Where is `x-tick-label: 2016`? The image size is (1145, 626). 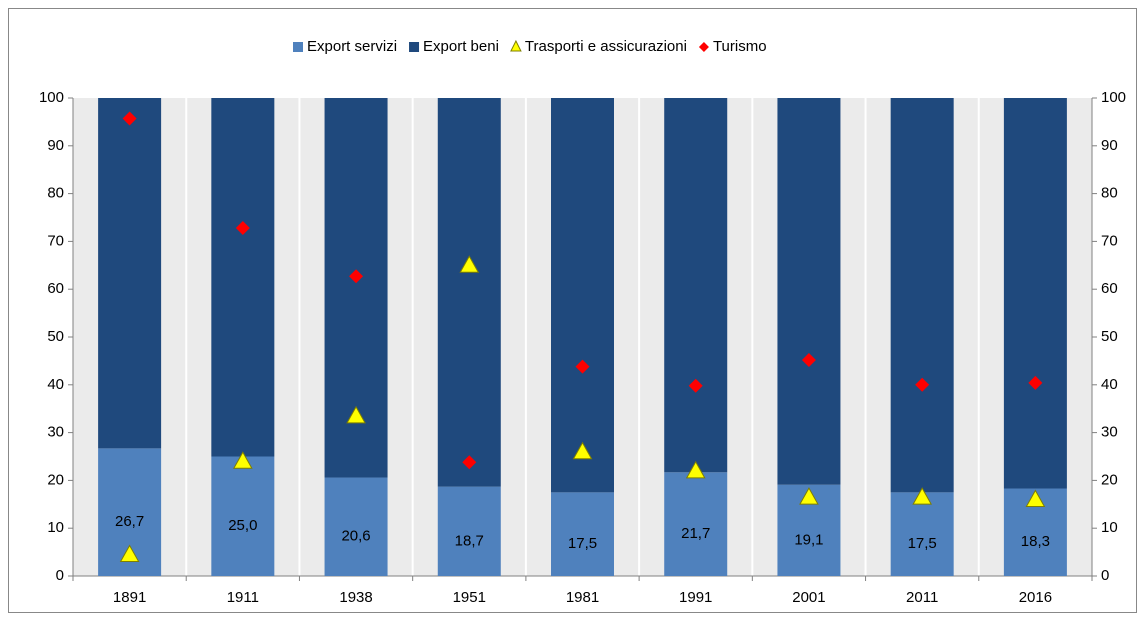
x-tick-label: 2016 is located at coordinates (1035, 597).